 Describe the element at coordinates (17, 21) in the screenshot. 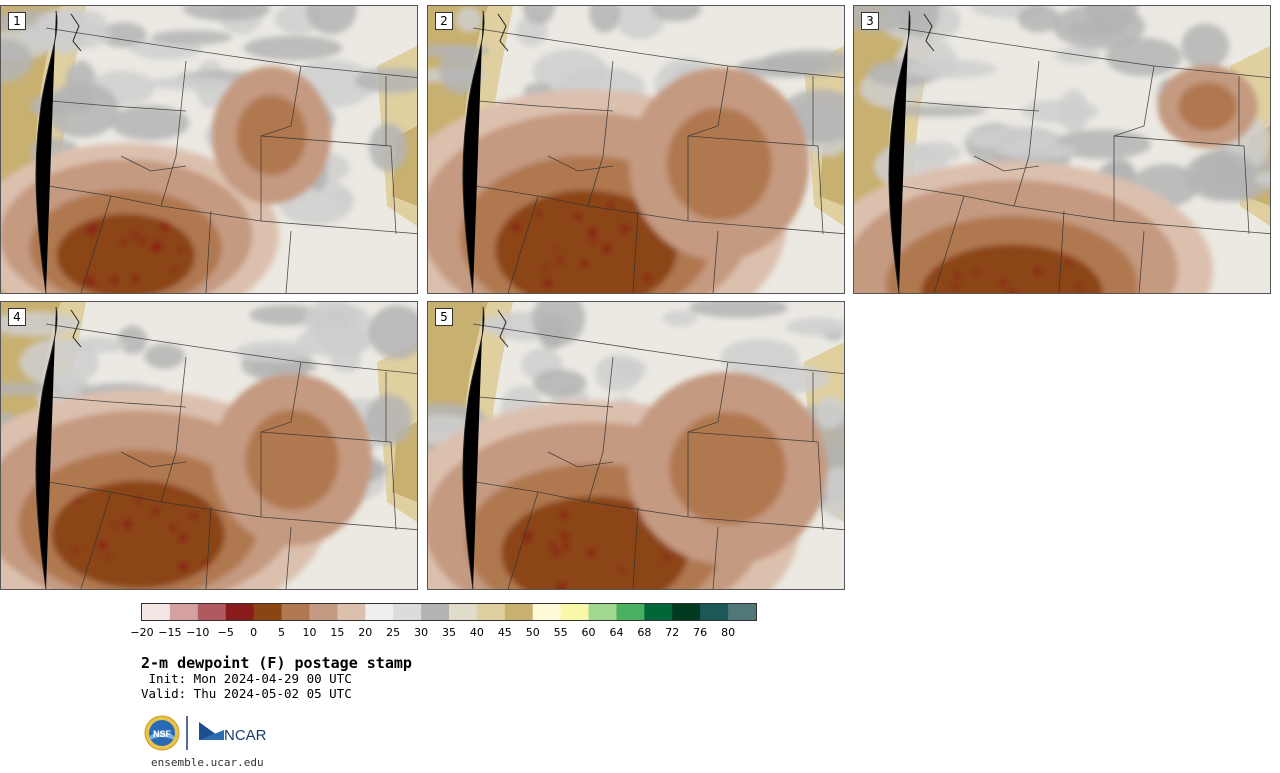

I see `panel-number-1: 1` at that location.